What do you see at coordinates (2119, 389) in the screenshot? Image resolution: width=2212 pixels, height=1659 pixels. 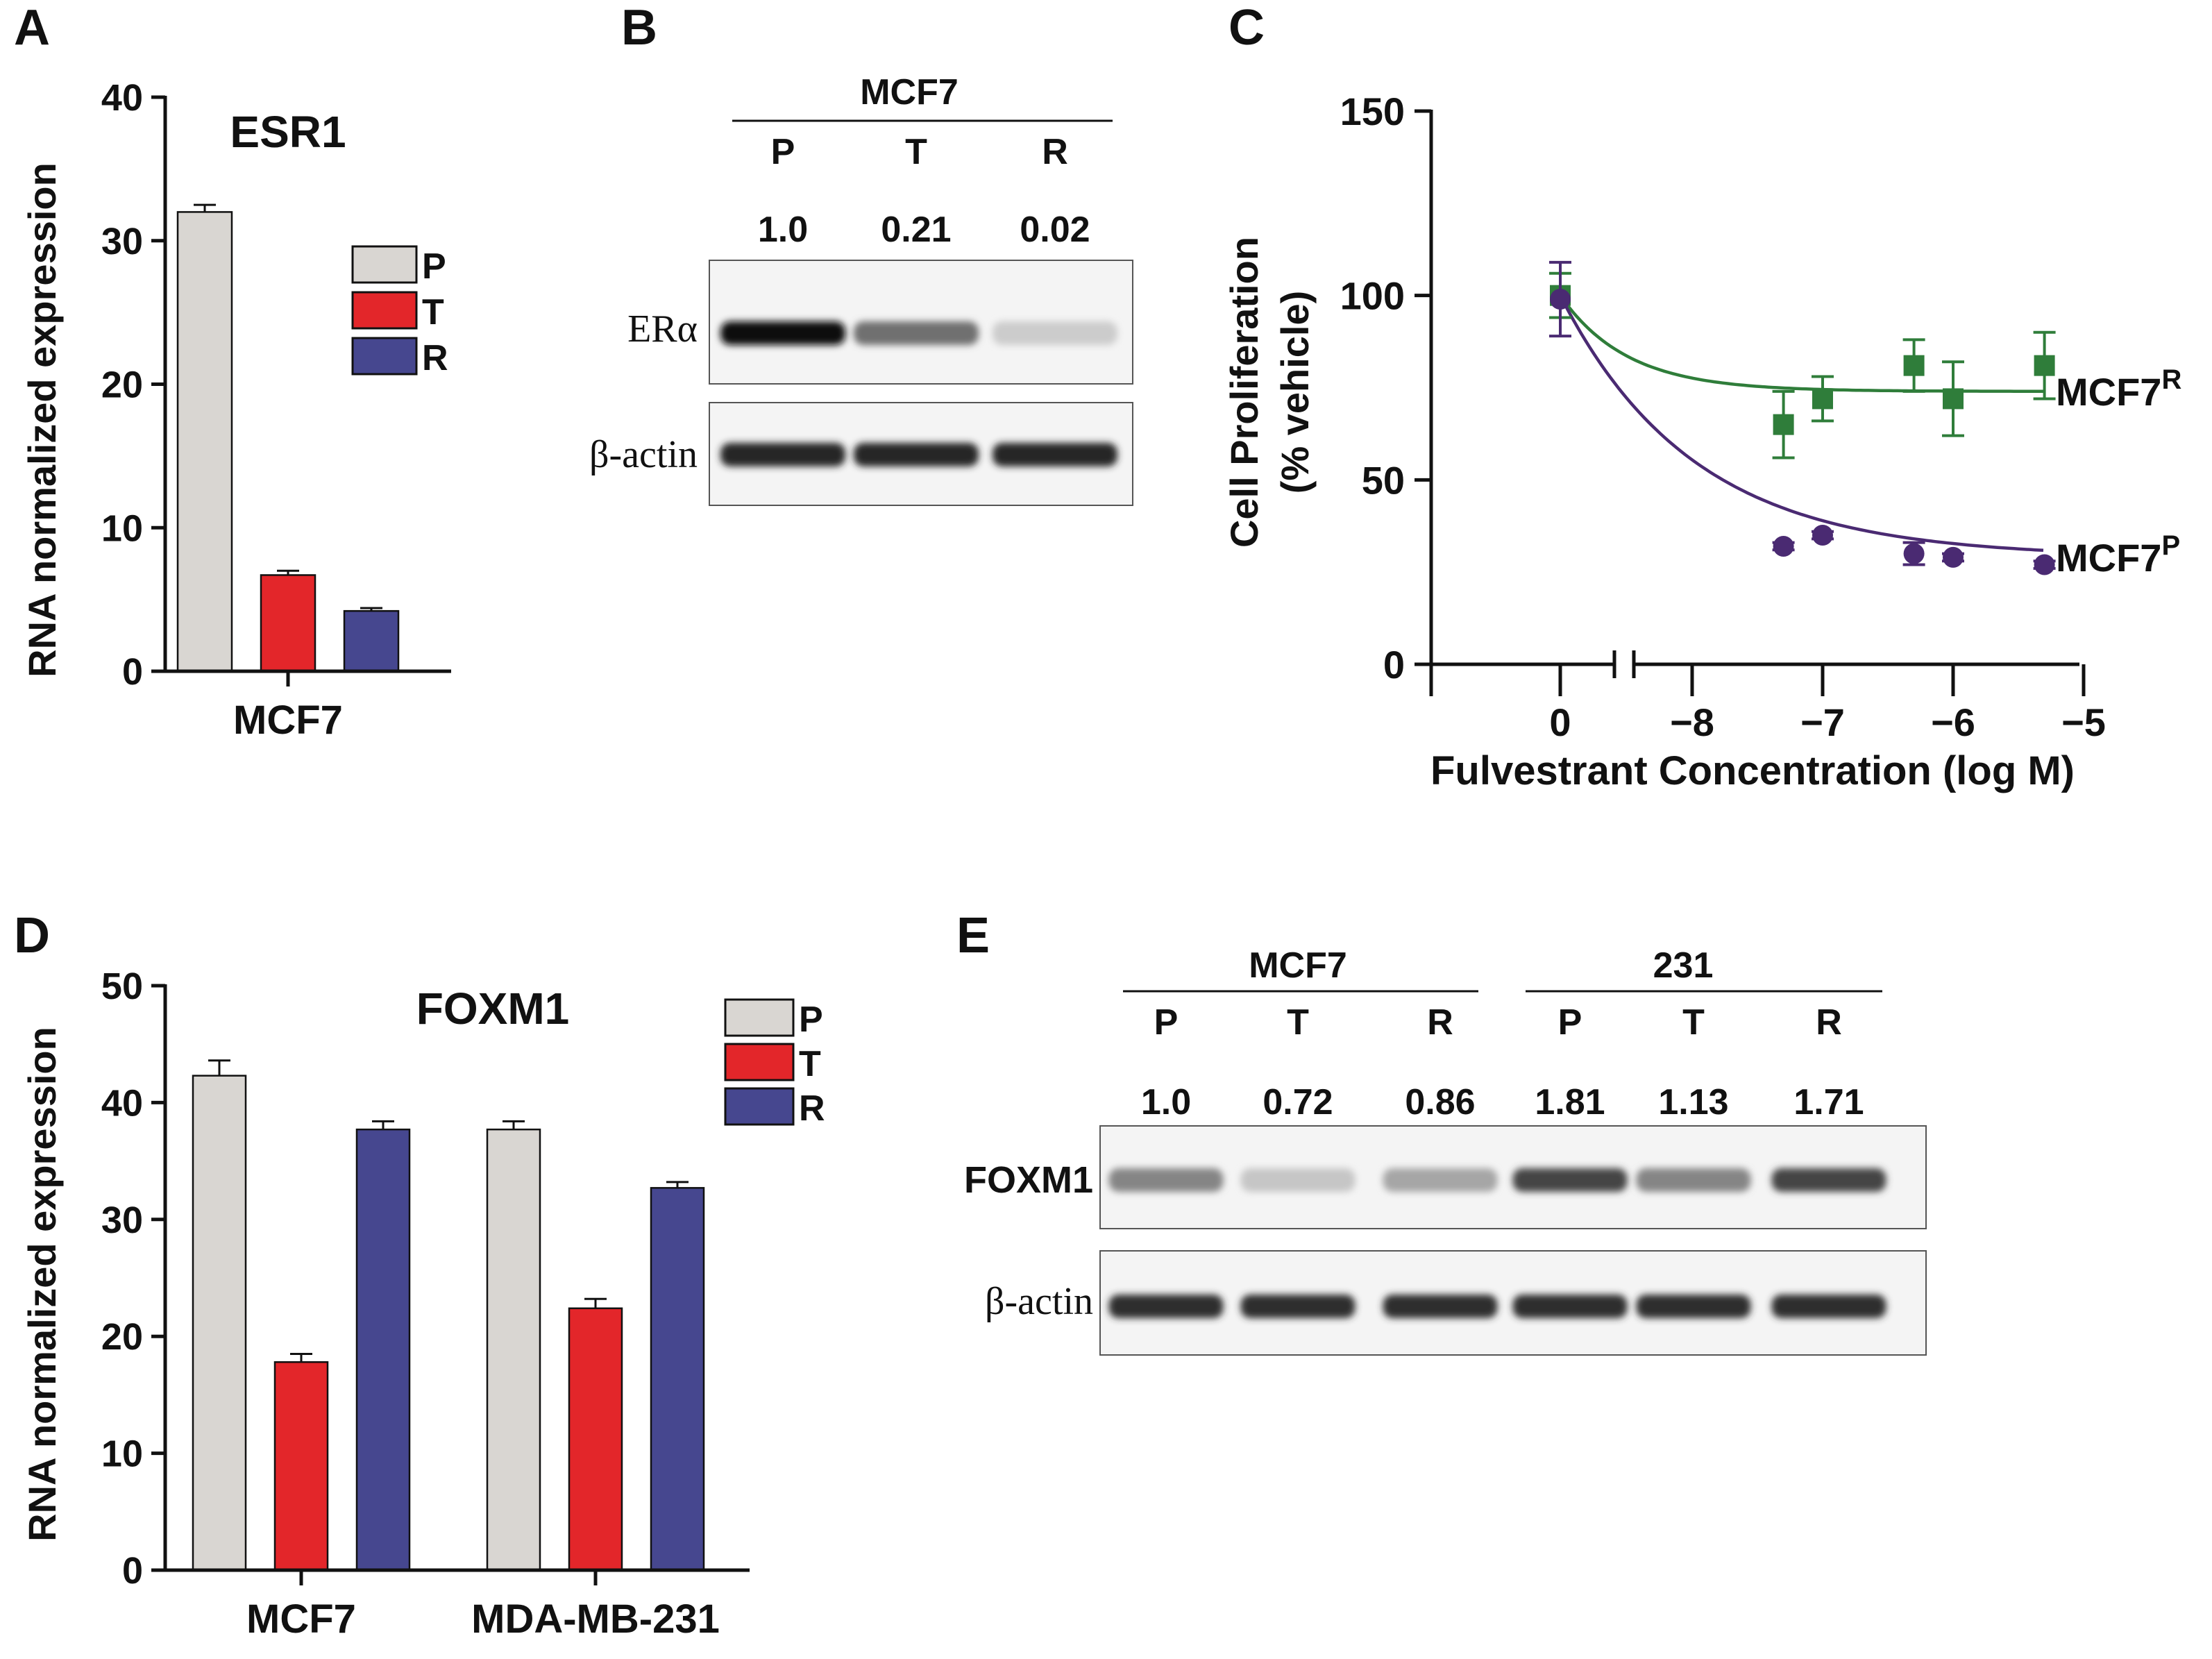 I see `c-series-label-MCF7R: MCF7R` at bounding box center [2119, 389].